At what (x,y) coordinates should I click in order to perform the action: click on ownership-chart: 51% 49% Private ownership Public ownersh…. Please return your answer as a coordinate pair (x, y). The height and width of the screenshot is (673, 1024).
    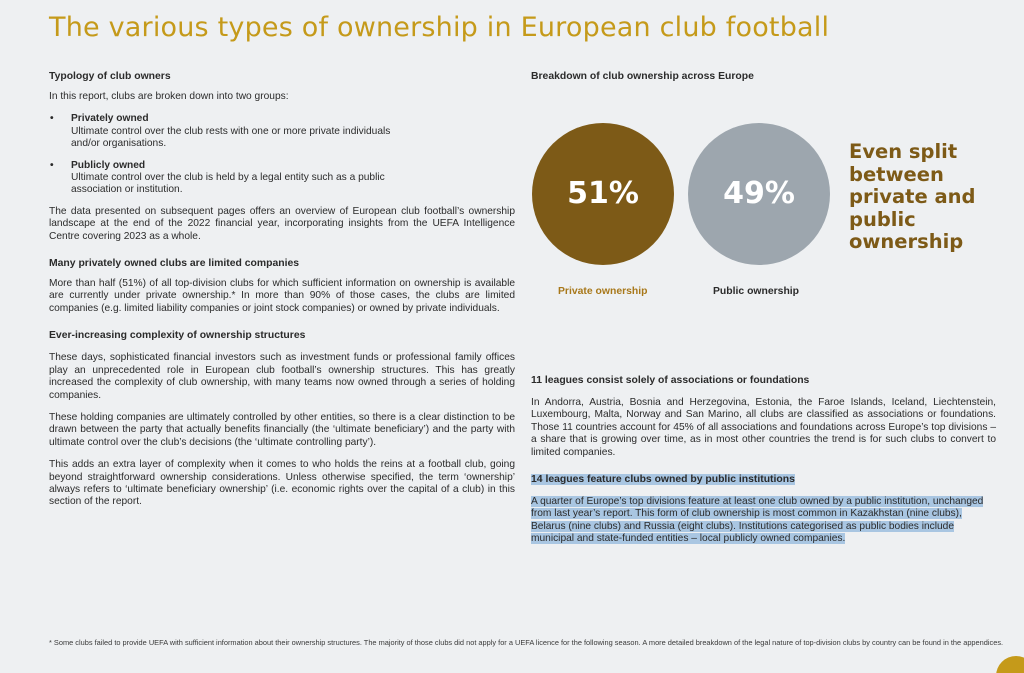
    Looking at the image, I should click on (763, 196).